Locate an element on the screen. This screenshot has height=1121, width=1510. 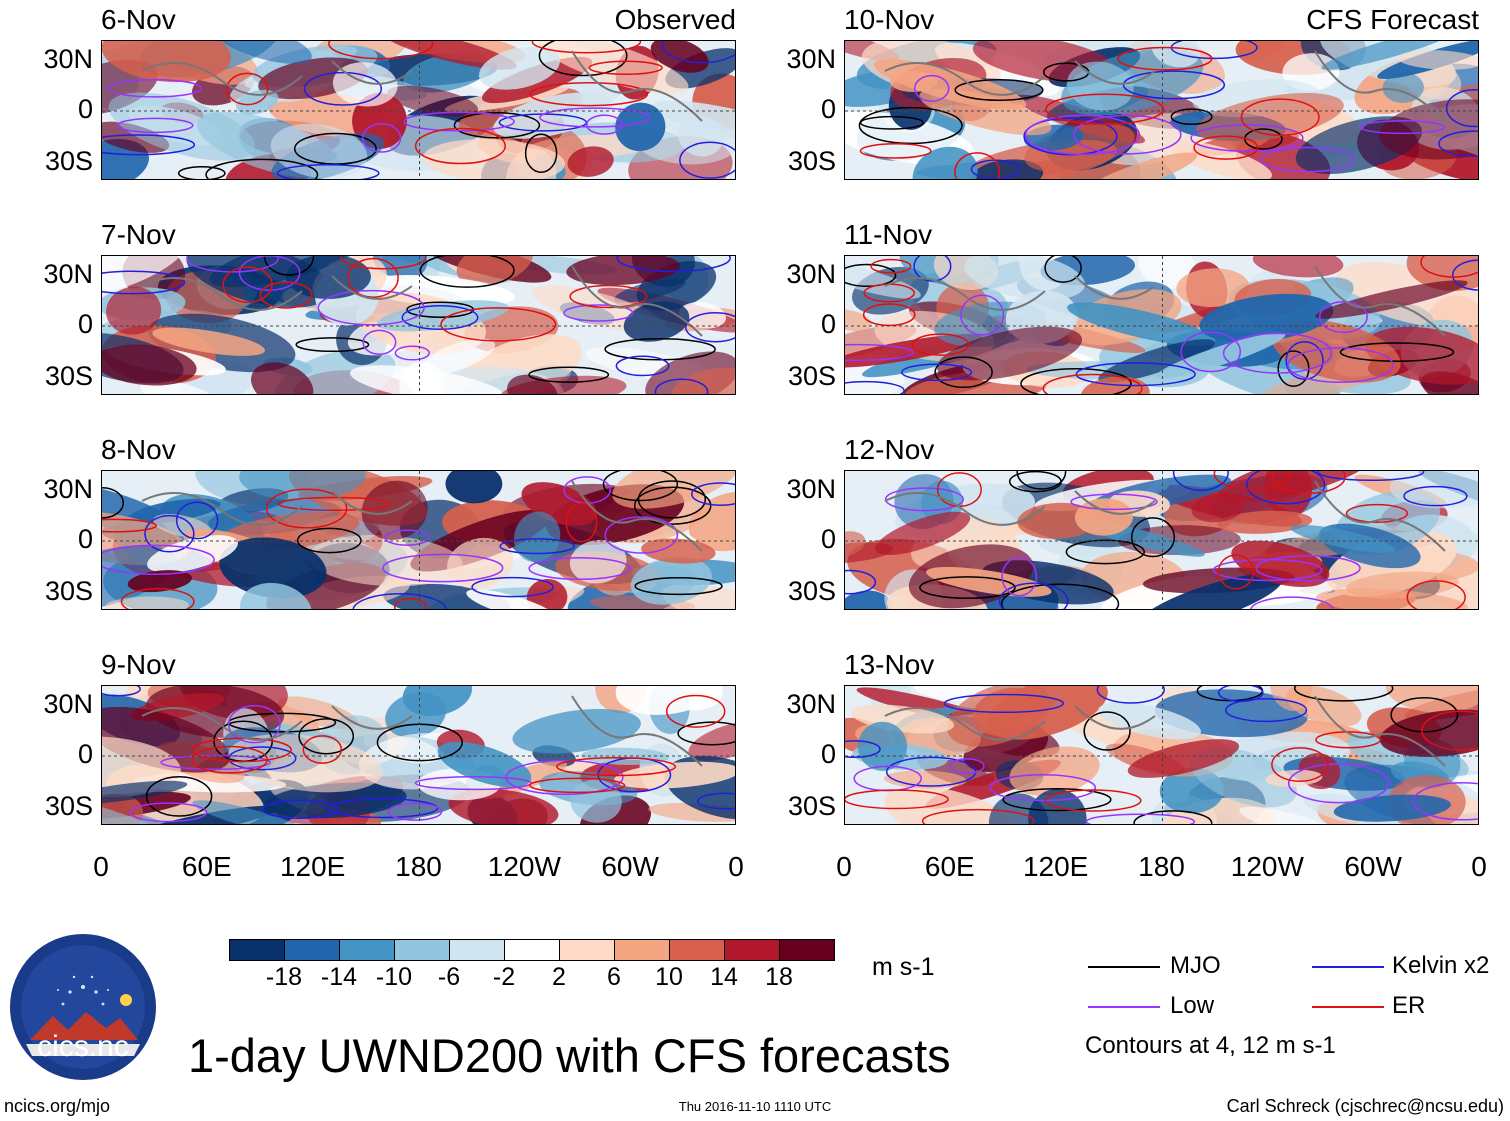
legend-line-low is located at coordinates (1124, 1007).